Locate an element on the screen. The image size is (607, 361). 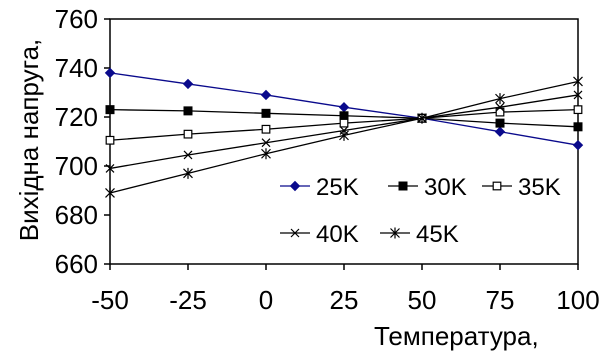
legend-label: 35K is located at coordinates (539, 187).